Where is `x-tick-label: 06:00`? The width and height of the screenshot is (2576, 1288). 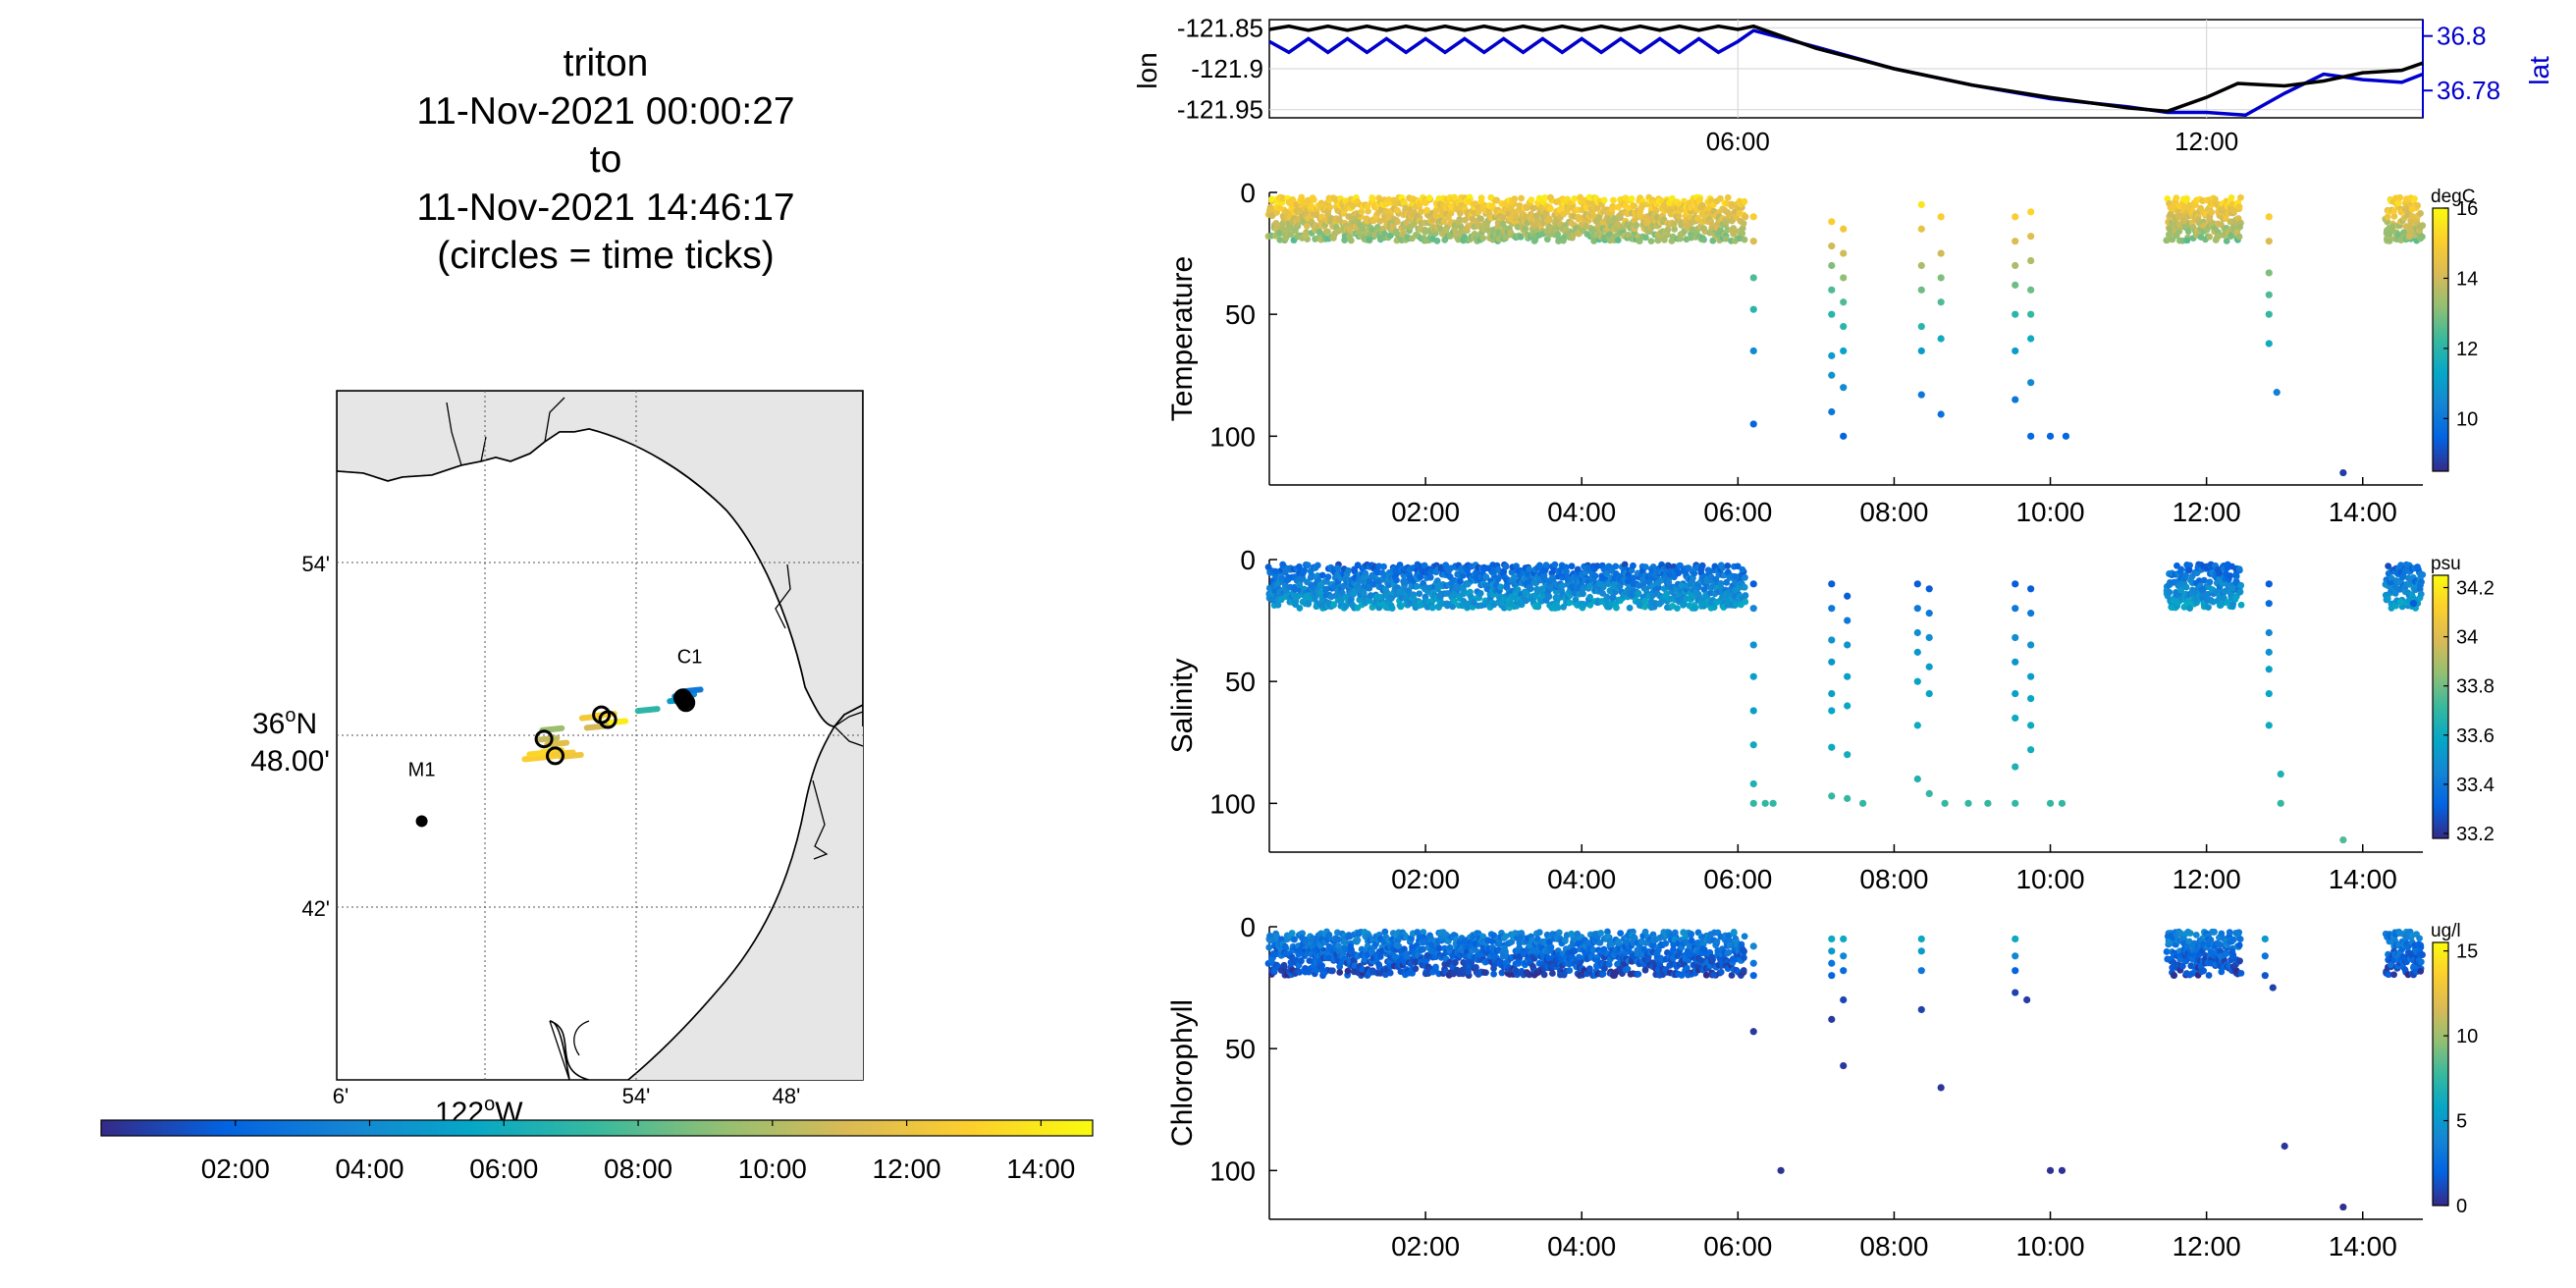
x-tick-label: 06:00 is located at coordinates (1737, 512).